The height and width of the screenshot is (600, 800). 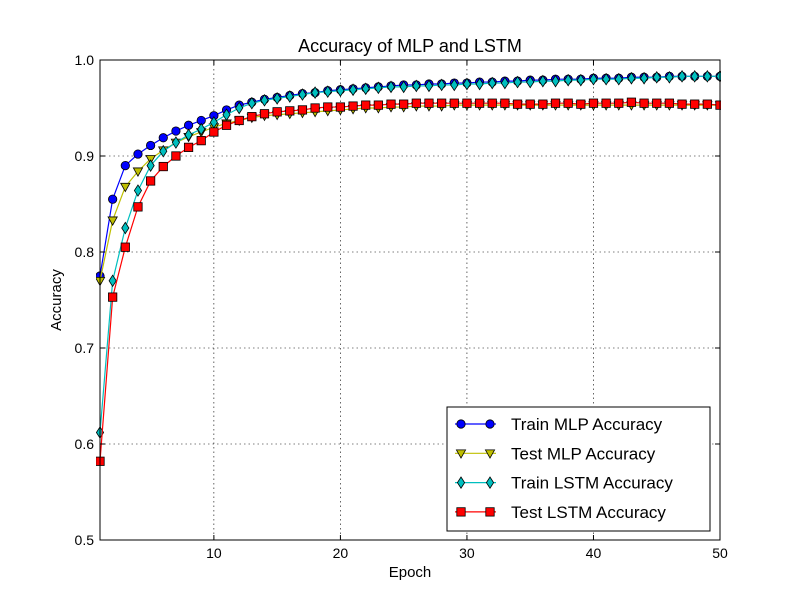 I want to click on y-axis-label: Accuracy, so click(x=56, y=300).